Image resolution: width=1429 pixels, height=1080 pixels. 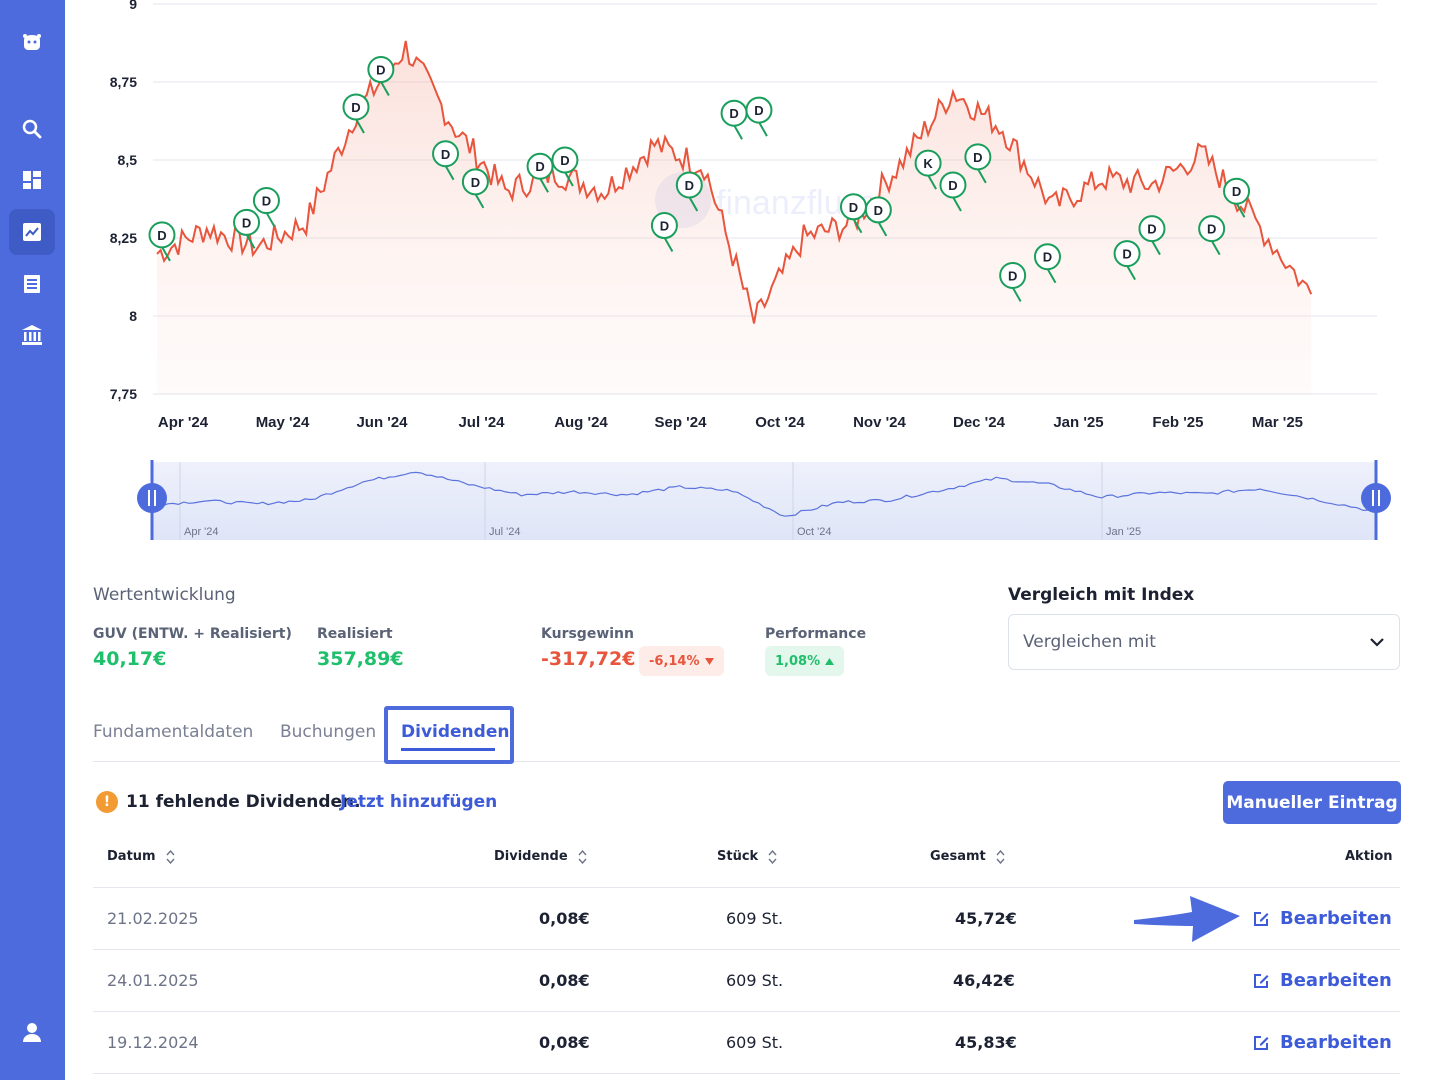 What do you see at coordinates (1336, 918) in the screenshot?
I see `edit-label: Bearbeiten` at bounding box center [1336, 918].